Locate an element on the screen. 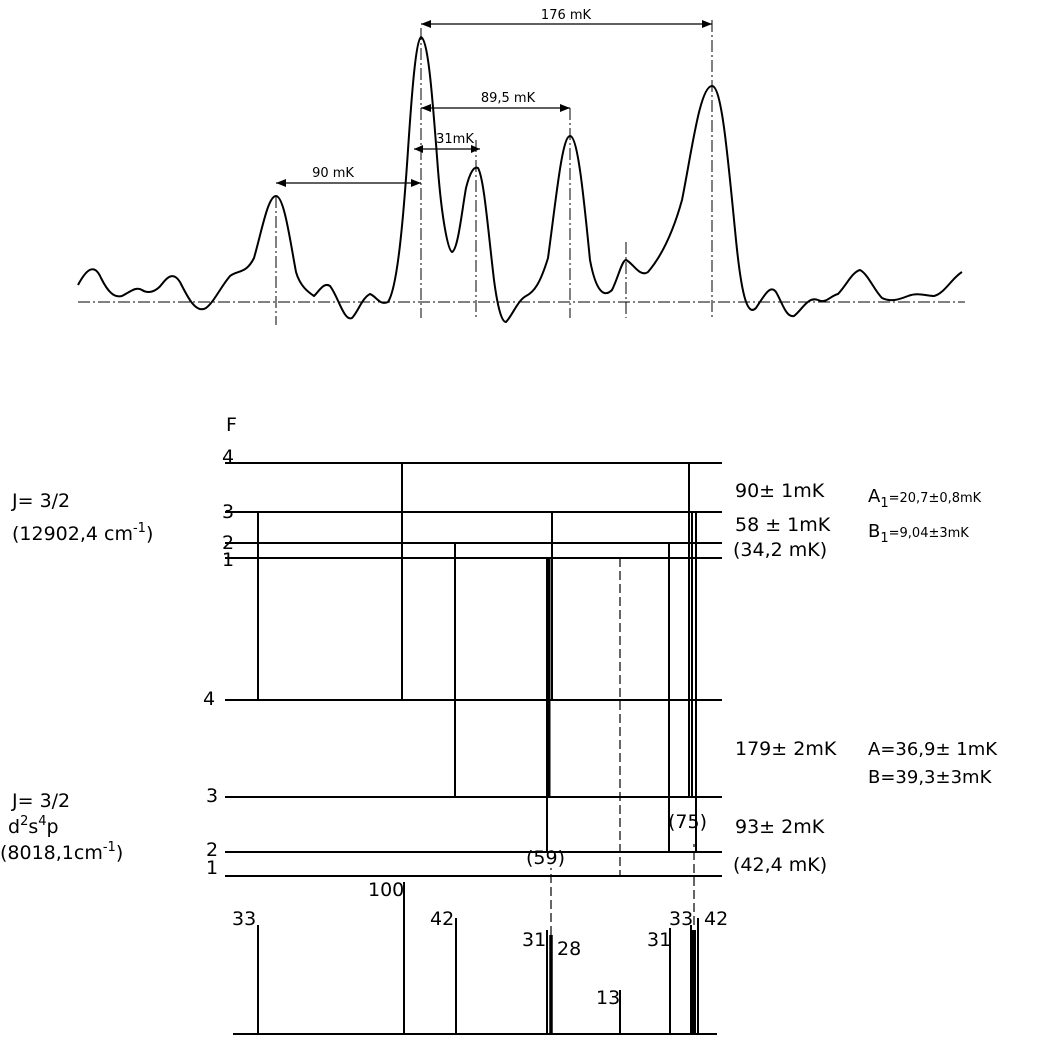  lower-energy-label: (8018,1cm-1) is located at coordinates (61, 852).